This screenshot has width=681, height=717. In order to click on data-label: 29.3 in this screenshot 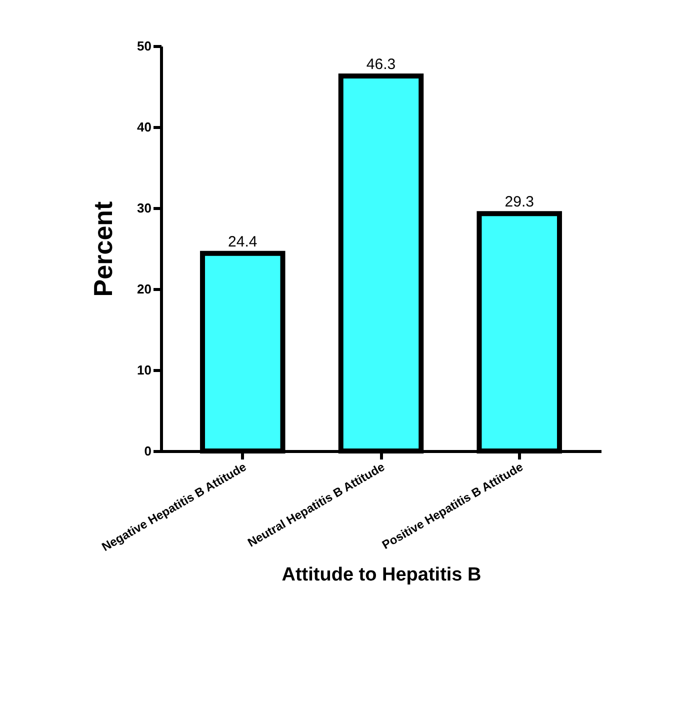, I will do `click(519, 202)`.